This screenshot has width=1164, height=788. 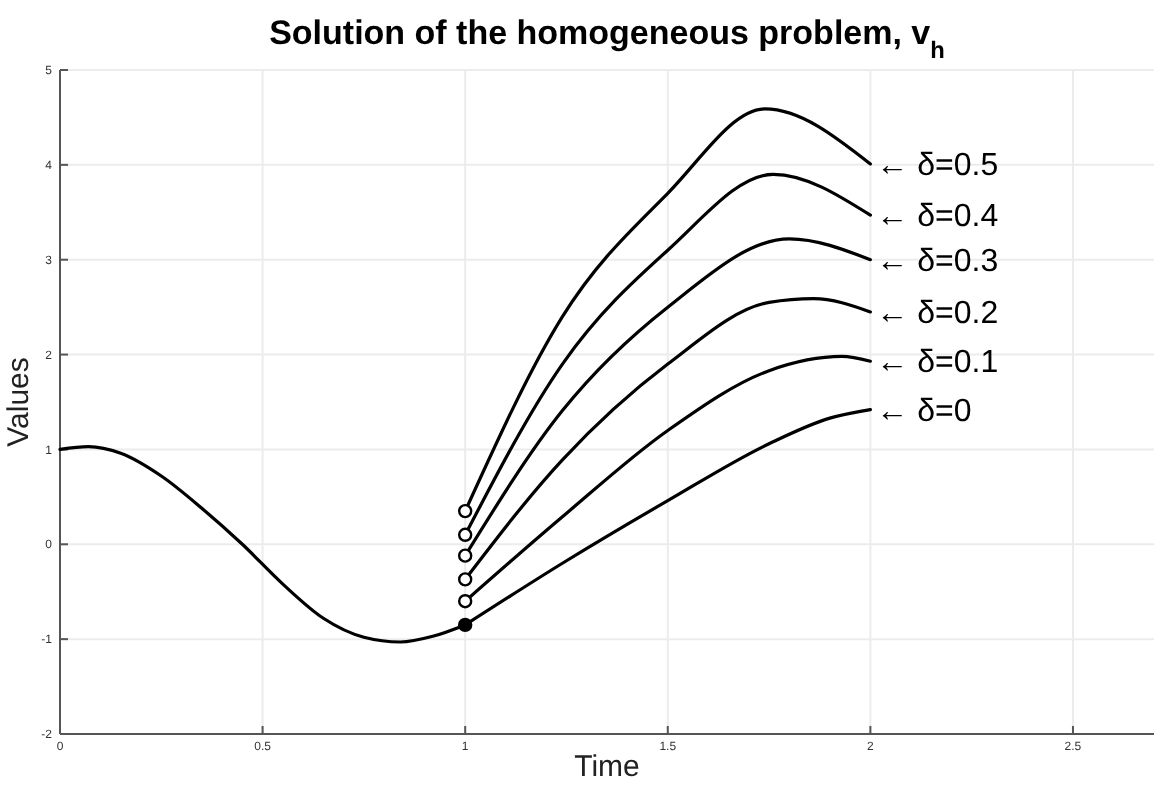 I want to click on series-label: ← δ=0, so click(x=924, y=411).